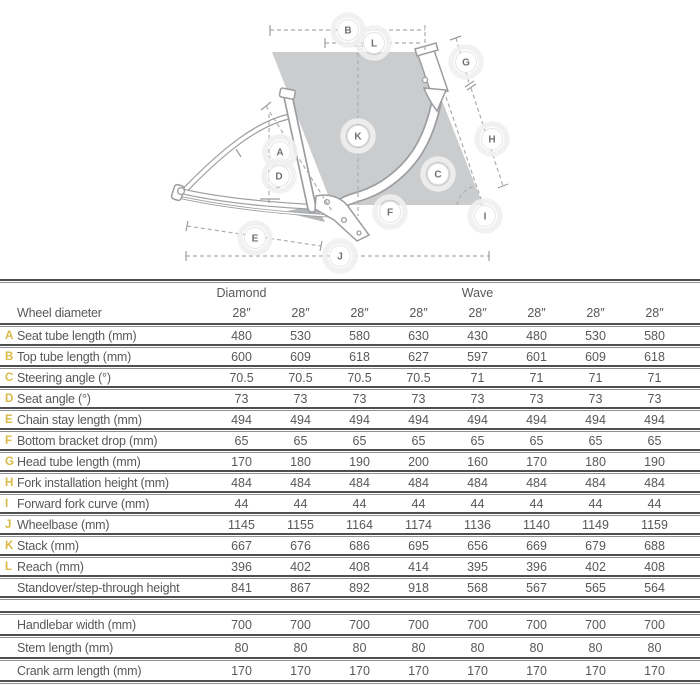 This screenshot has width=700, height=700. What do you see at coordinates (241, 356) in the screenshot?
I see `cell-value: 600` at bounding box center [241, 356].